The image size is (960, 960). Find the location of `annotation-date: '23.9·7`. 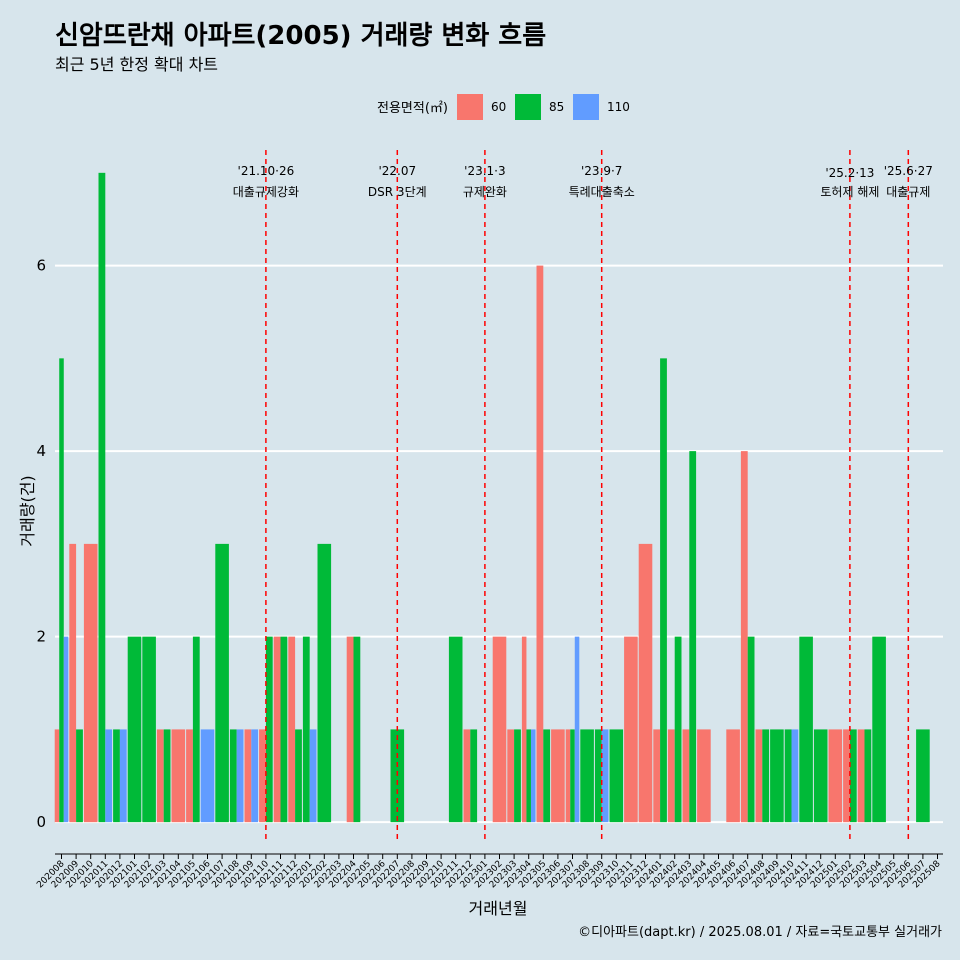

annotation-date: '23.9·7 is located at coordinates (601, 171).